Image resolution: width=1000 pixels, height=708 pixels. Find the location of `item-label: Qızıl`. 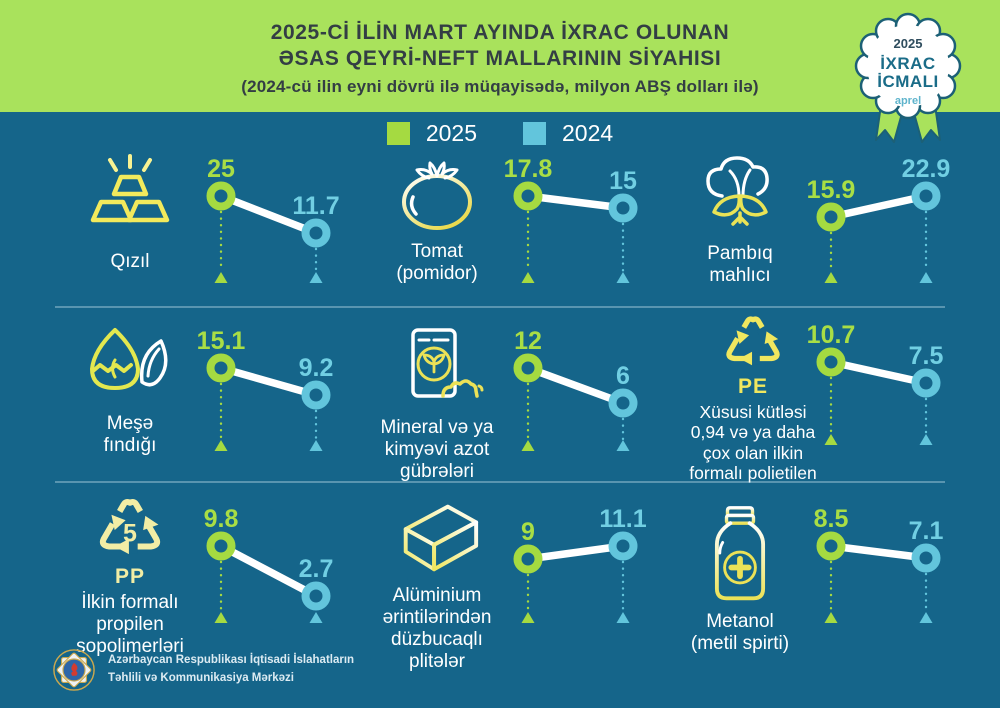

item-label: Qızıl is located at coordinates (130, 261).